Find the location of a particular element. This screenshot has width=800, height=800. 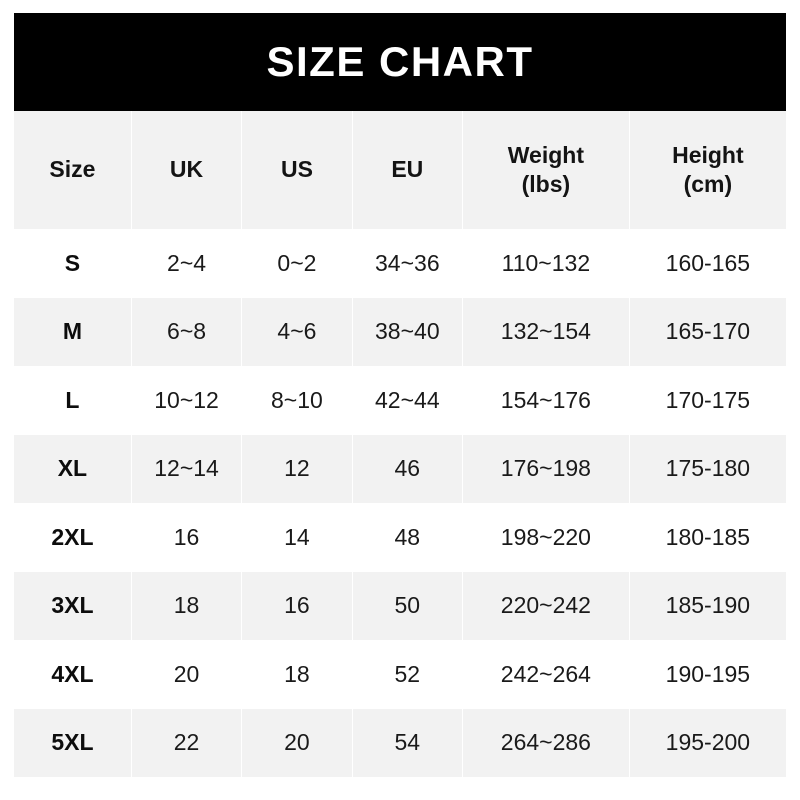

cell-size: M is located at coordinates (73, 331).